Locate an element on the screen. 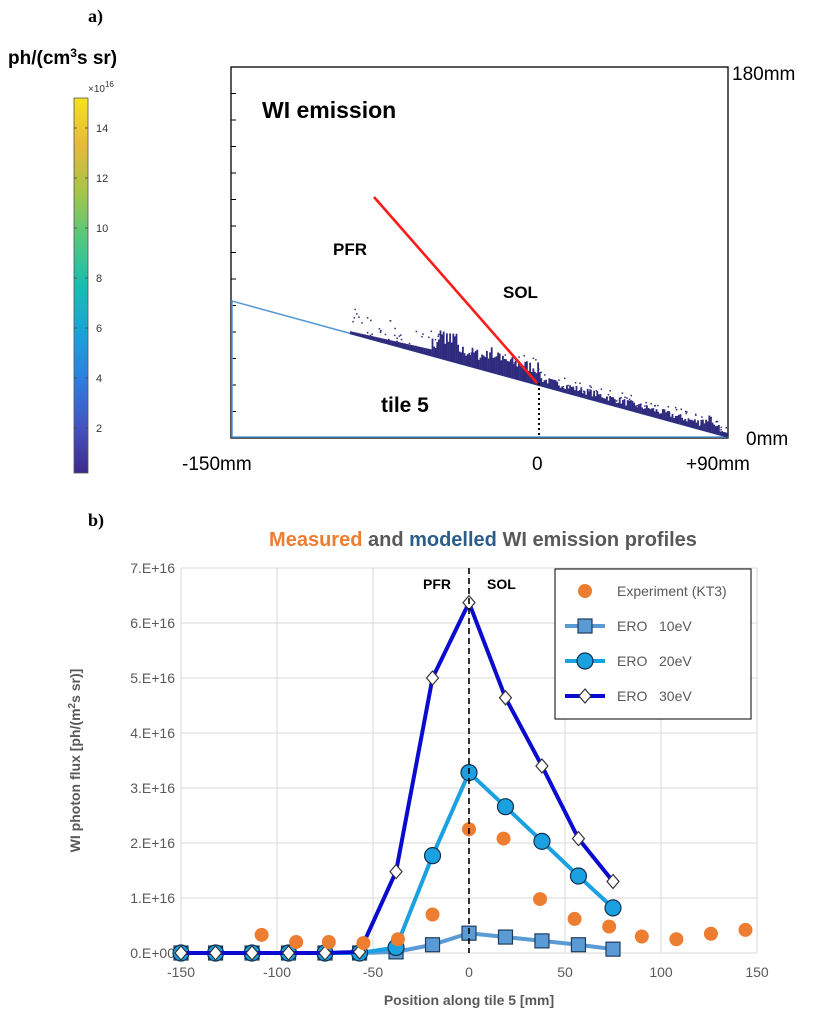  annotation-sol: SOL is located at coordinates (501, 584).